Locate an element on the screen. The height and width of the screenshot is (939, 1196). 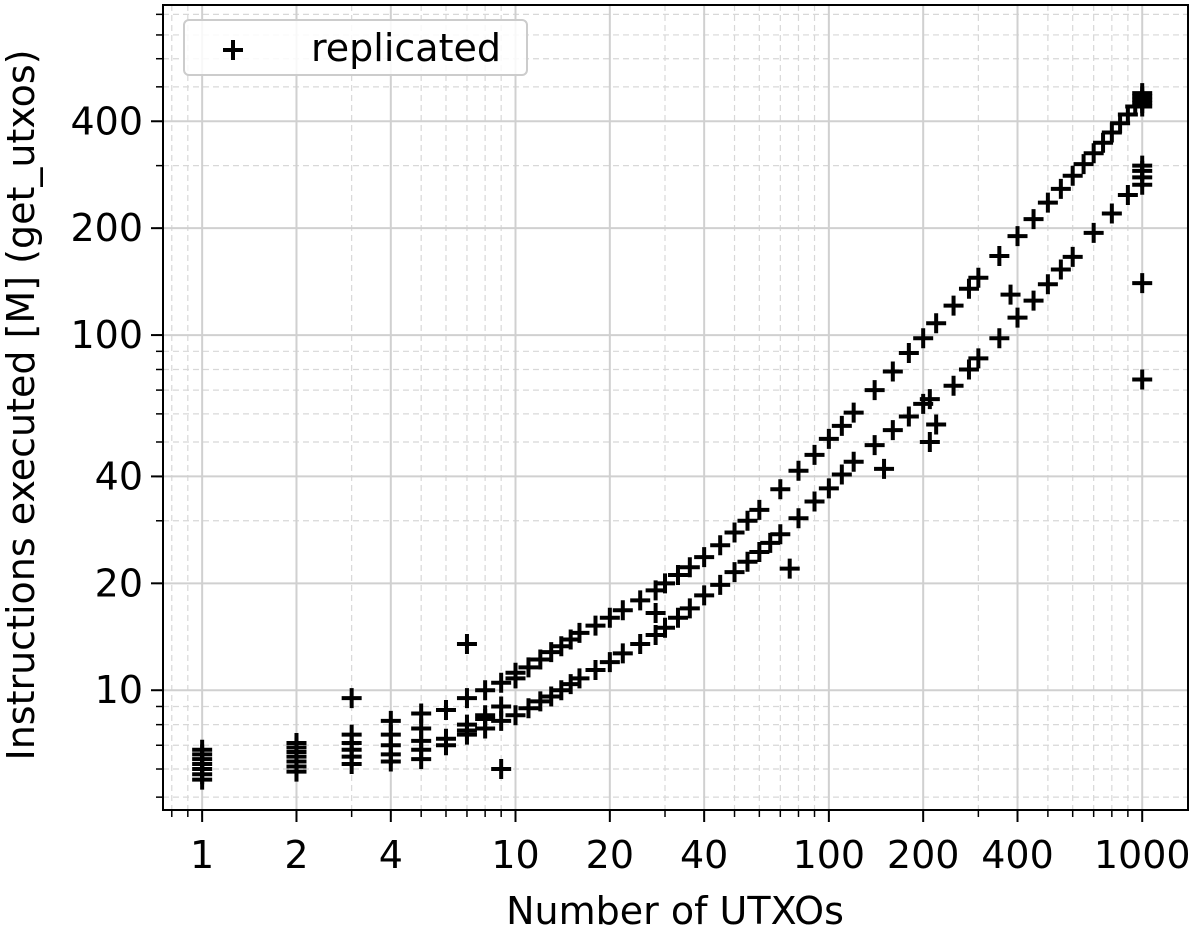
y-tick-label: 40 is located at coordinates (119, 476).